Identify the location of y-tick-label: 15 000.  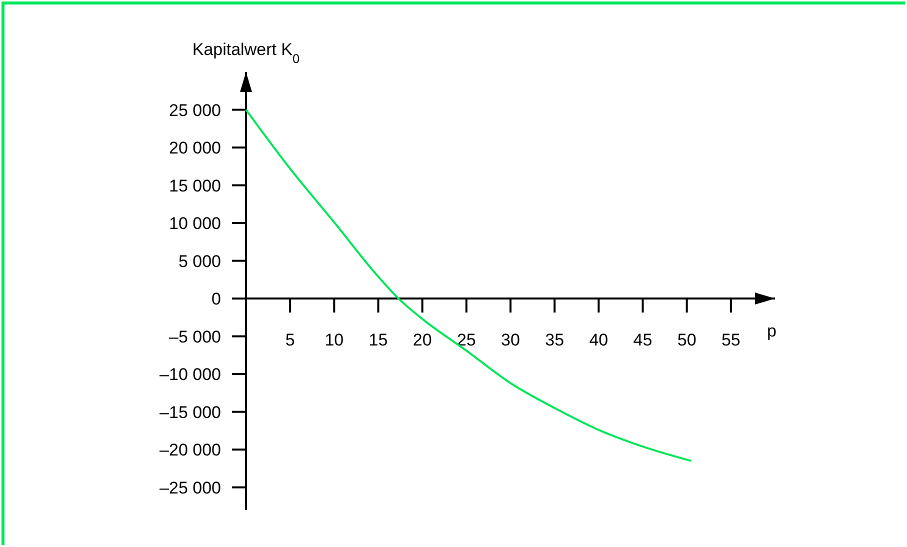
(195, 186).